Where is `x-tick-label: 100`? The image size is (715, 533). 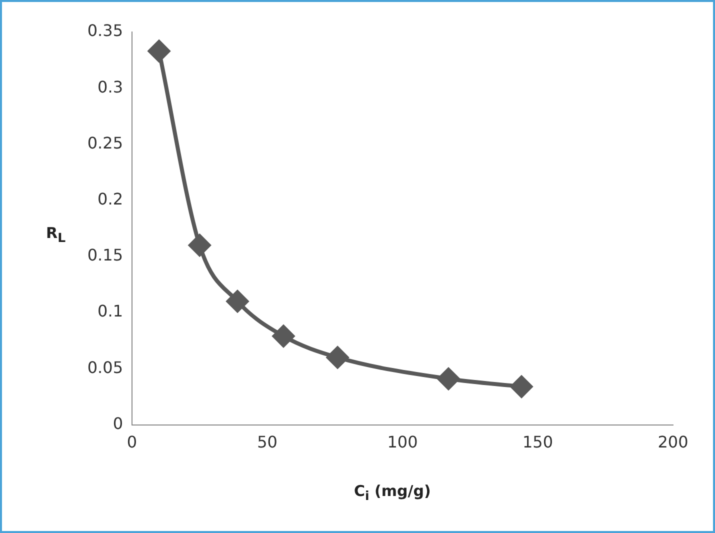 x-tick-label: 100 is located at coordinates (402, 442).